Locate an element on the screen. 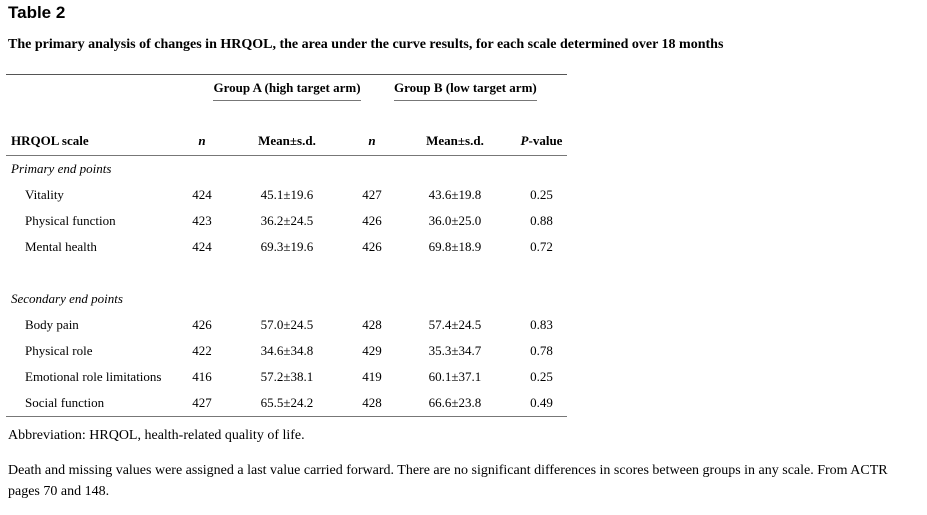 Image resolution: width=927 pixels, height=515 pixels. cell-n-a: 416 is located at coordinates (202, 376).